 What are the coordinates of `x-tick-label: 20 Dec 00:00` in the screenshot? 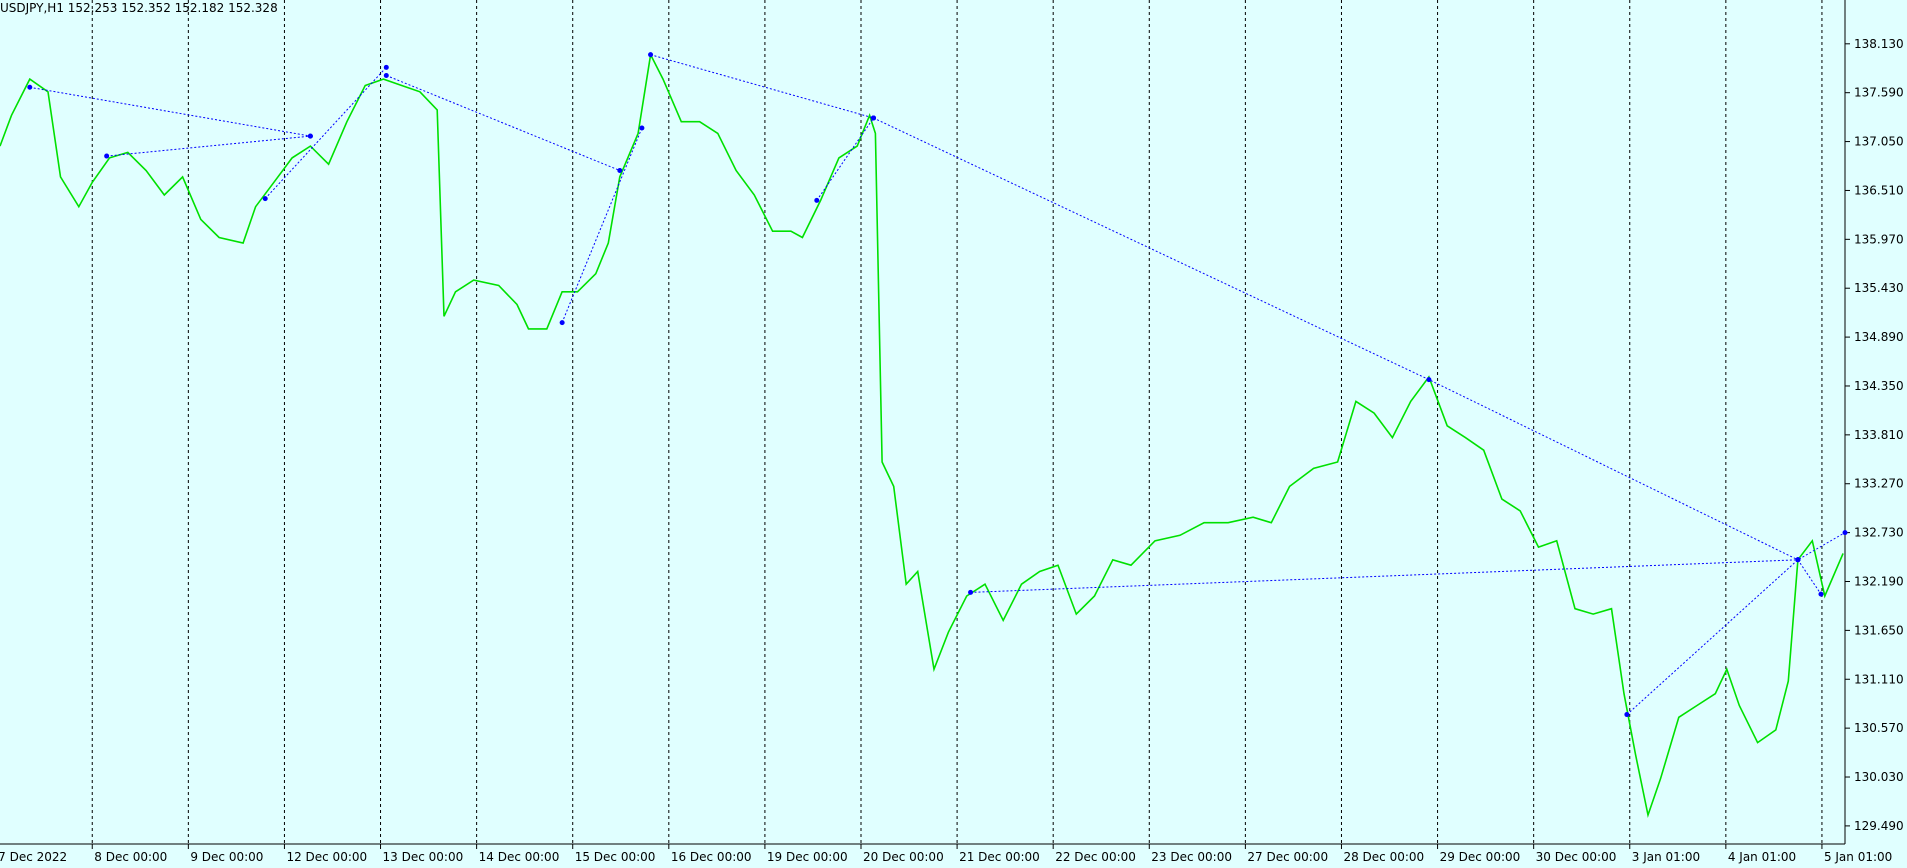 It's located at (903, 857).